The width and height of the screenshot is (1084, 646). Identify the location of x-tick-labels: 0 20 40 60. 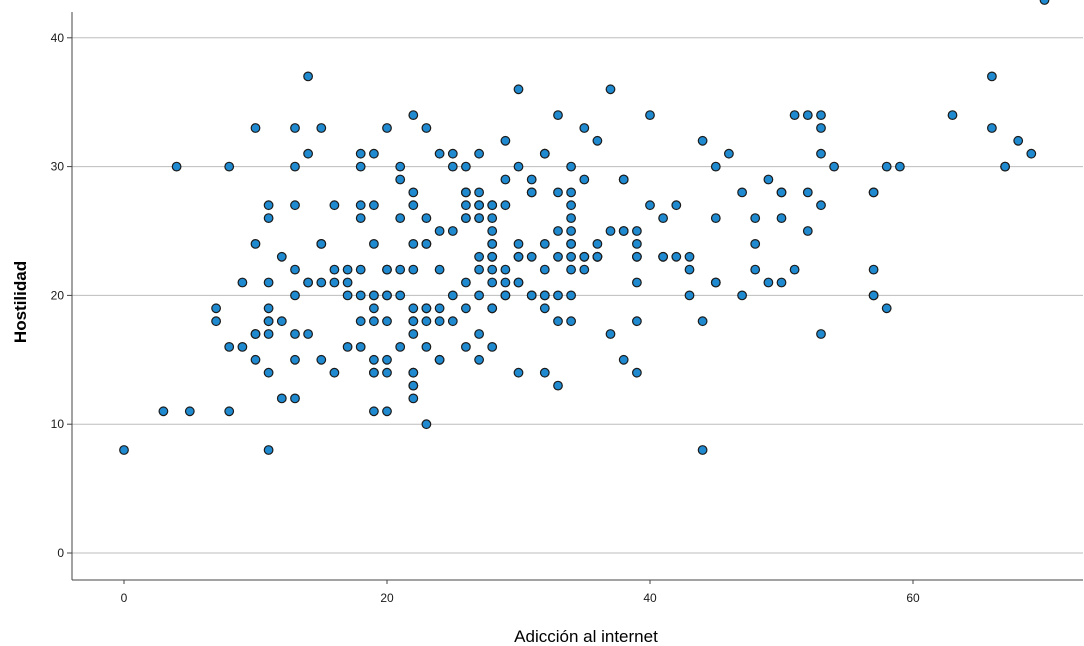
(520, 598).